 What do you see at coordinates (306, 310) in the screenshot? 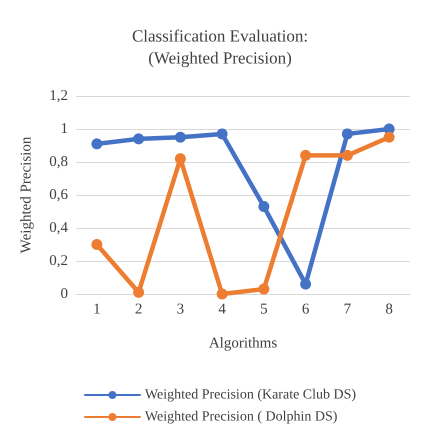
I see `x-tick-label: 6` at bounding box center [306, 310].